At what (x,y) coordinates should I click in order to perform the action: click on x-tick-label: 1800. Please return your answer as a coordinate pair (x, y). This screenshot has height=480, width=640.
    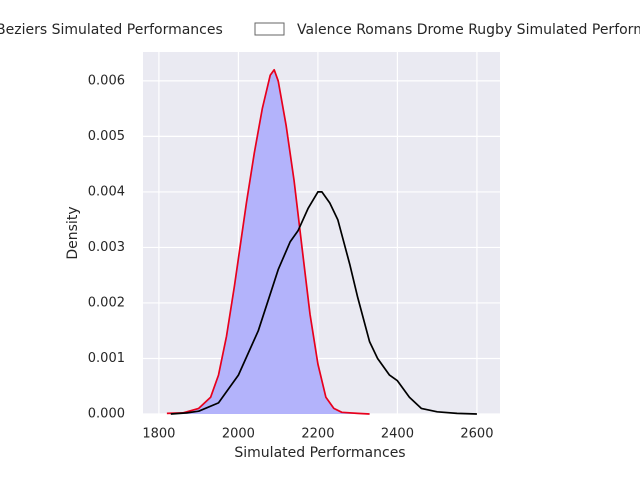
    Looking at the image, I should click on (158, 434).